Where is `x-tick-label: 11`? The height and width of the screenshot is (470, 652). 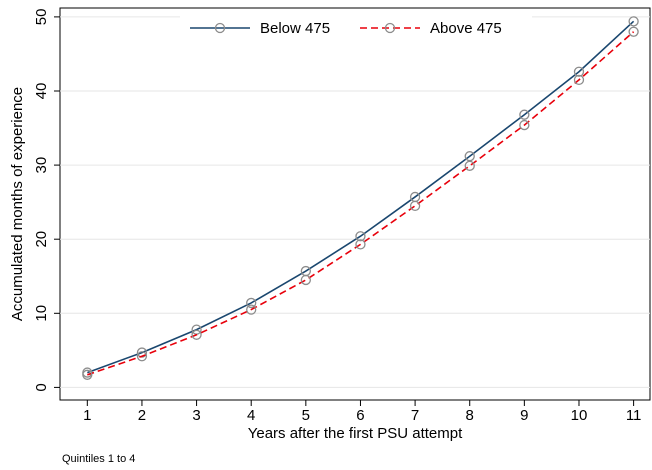
x-tick-label: 11 is located at coordinates (634, 415).